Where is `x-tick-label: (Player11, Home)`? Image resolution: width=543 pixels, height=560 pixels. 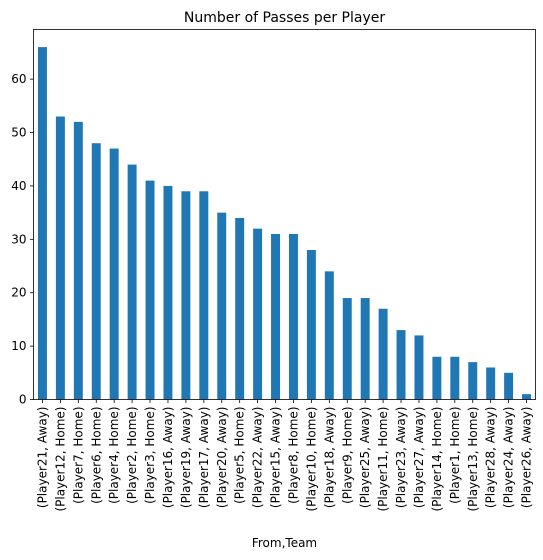
x-tick-label: (Player11, Home) is located at coordinates (383, 459).